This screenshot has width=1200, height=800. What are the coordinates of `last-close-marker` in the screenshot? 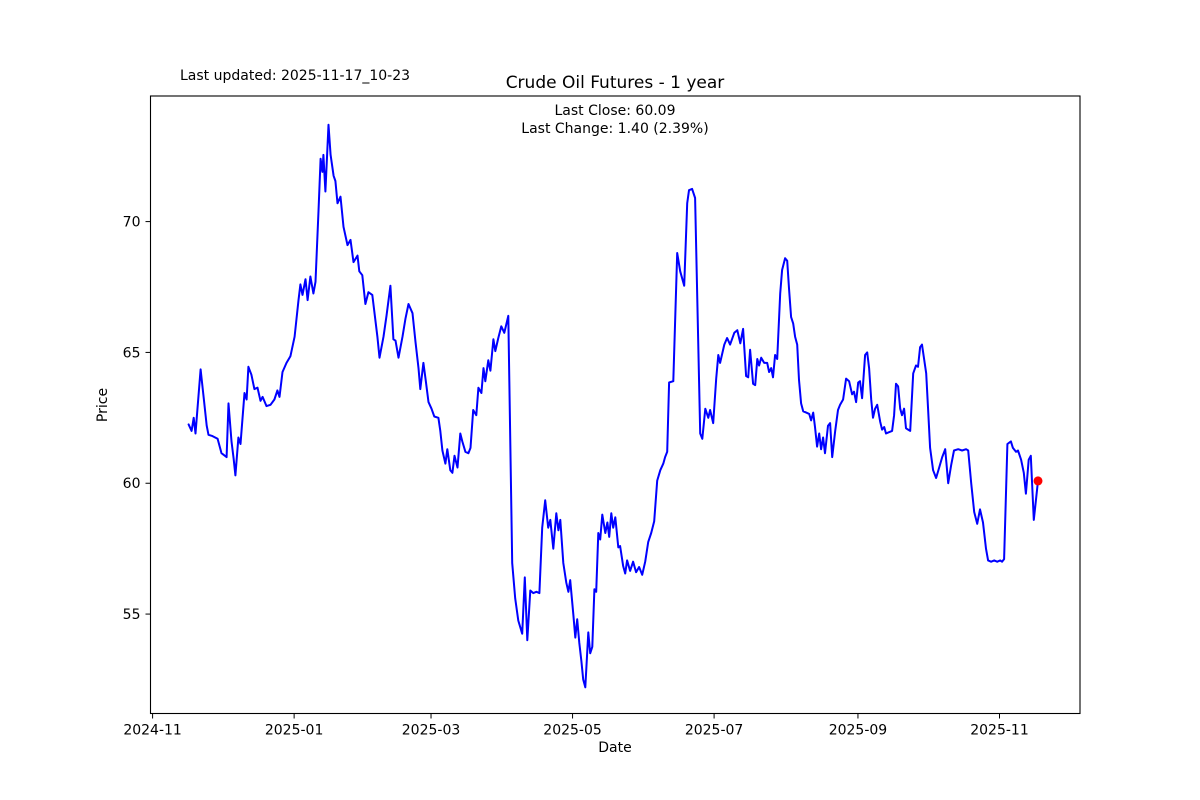 It's located at (1038, 481).